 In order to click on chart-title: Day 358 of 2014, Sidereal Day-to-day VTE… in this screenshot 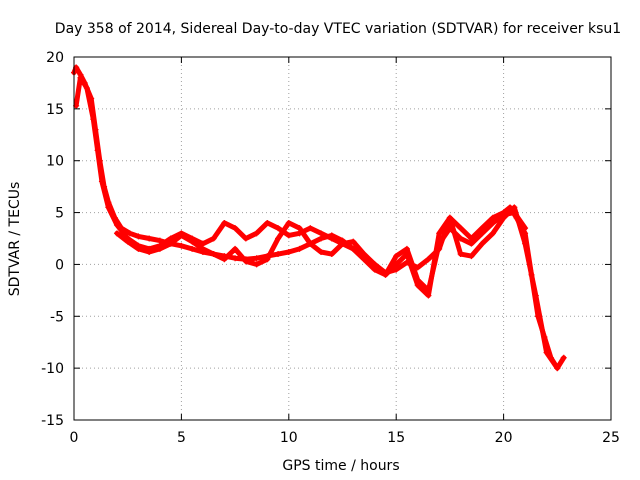, I will do `click(338, 29)`.